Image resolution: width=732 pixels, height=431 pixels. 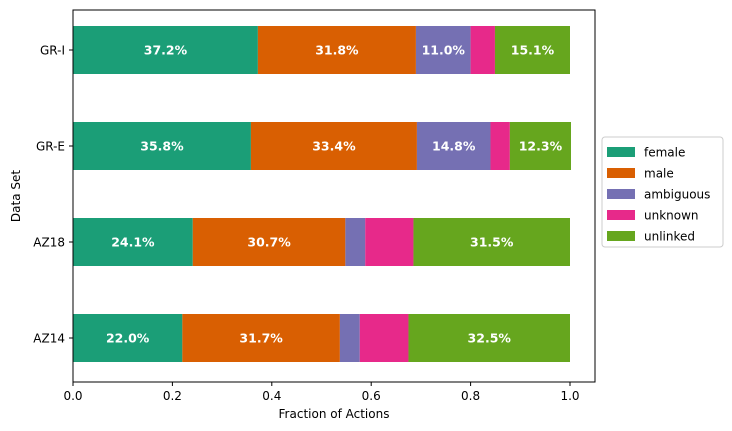 I want to click on bar-segment-unknown-AZ18, so click(x=389, y=242).